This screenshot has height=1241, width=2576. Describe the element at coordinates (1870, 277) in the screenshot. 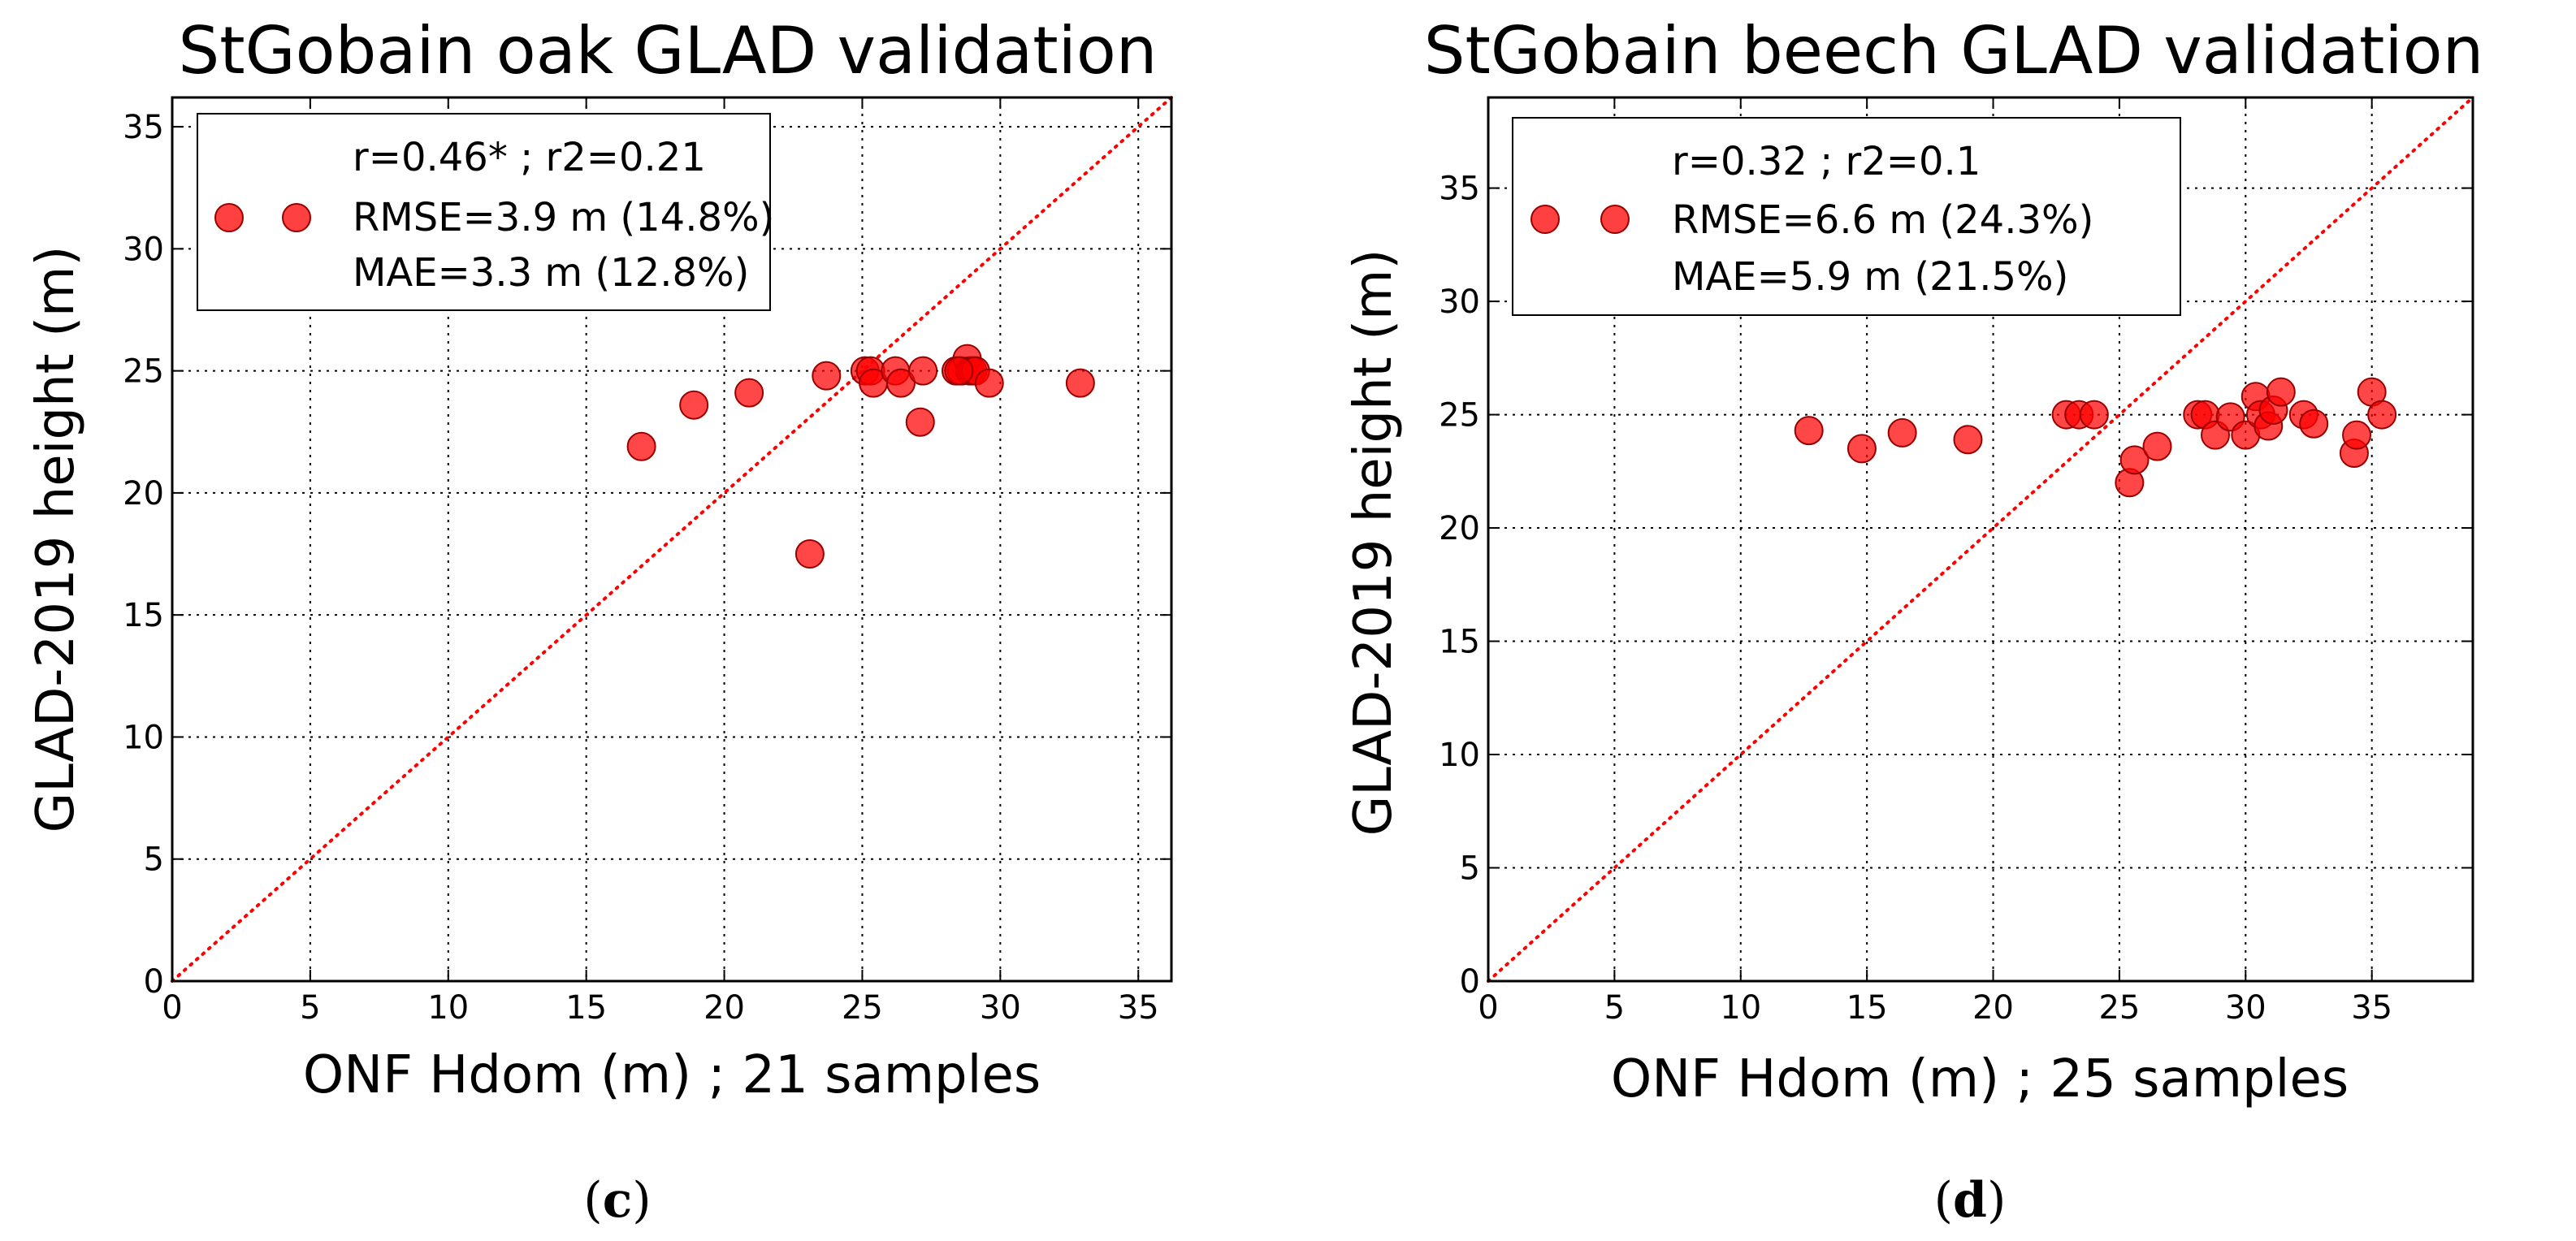

I see `legend-line-mae: MAE=5.9 m (21.5%)` at that location.